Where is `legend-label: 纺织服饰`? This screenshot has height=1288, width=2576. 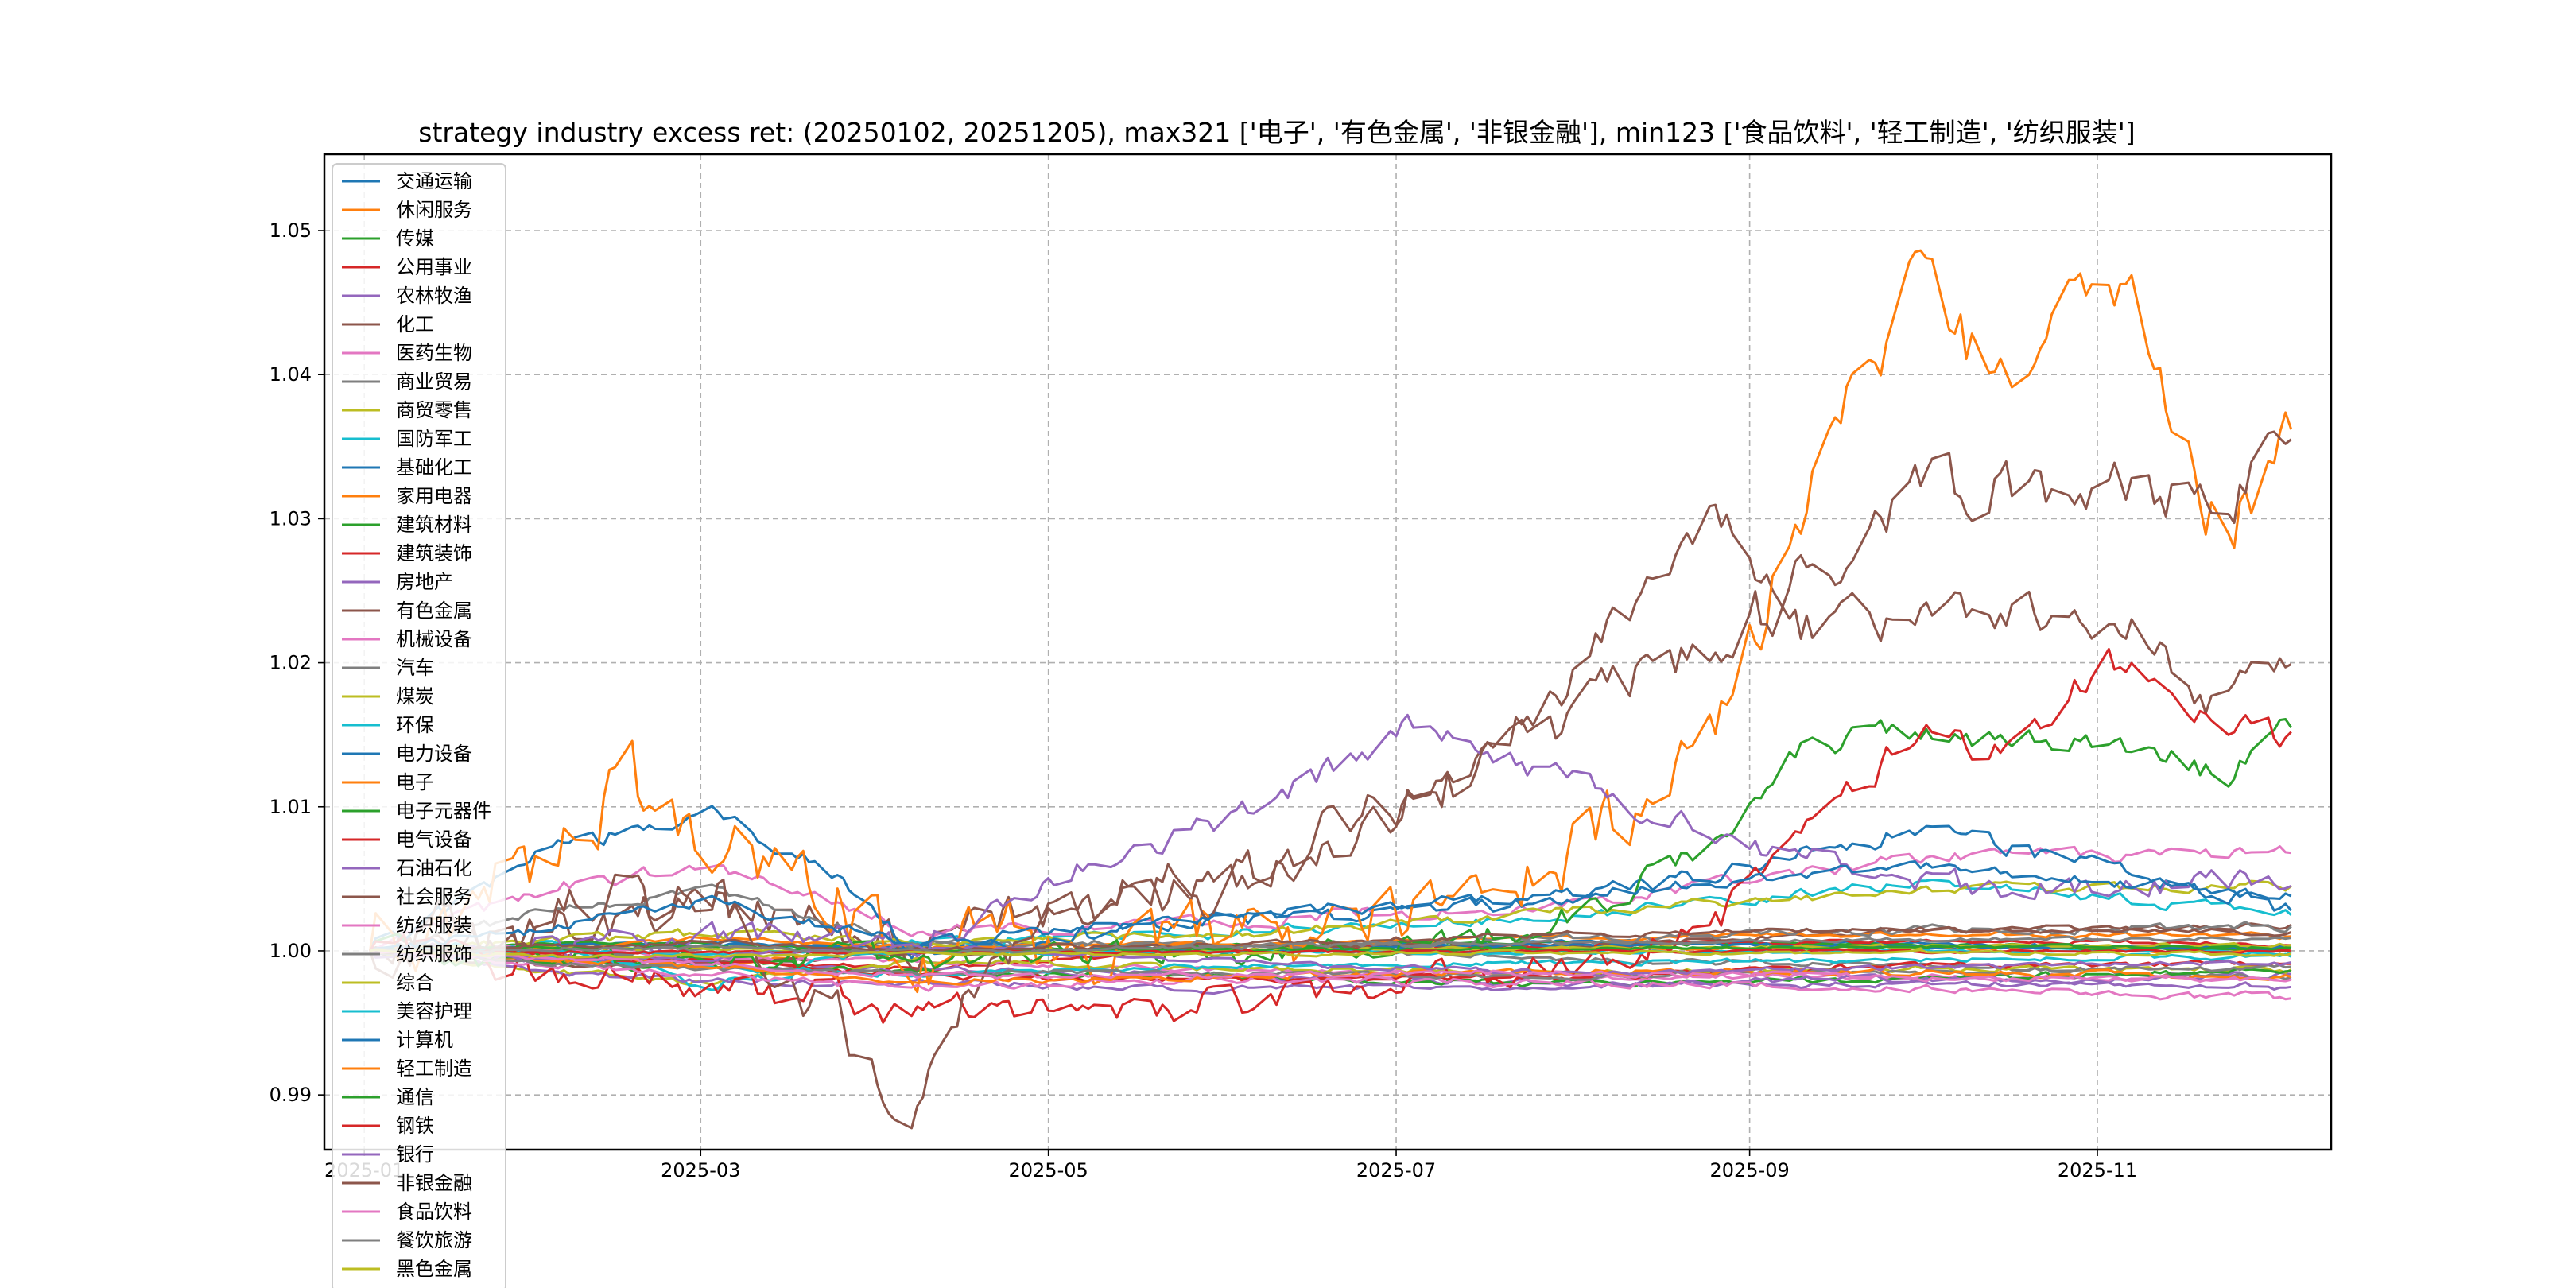 legend-label: 纺织服饰 is located at coordinates (434, 954).